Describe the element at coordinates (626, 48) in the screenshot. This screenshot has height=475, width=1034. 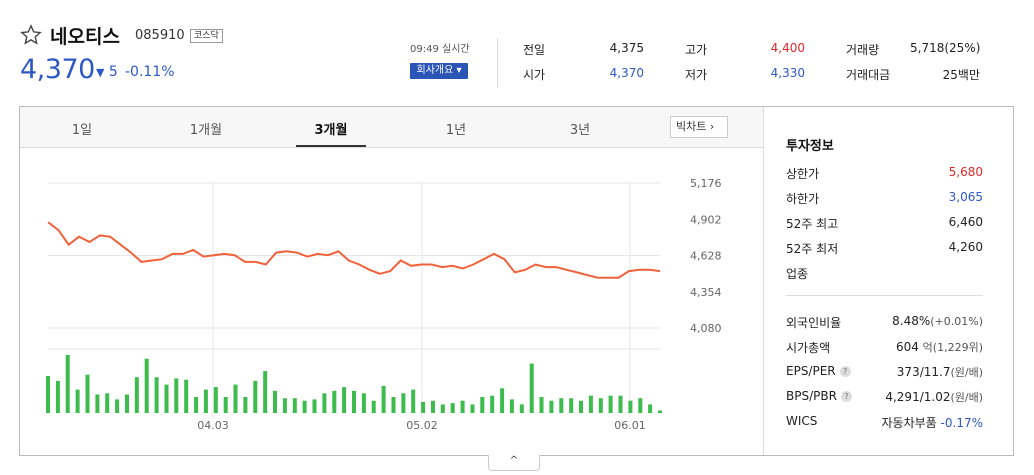
I see `stat-value-prev: 4,375` at that location.